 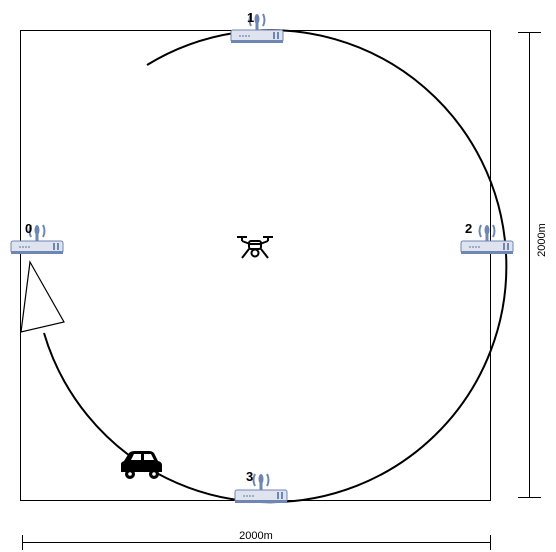 What do you see at coordinates (141, 465) in the screenshot?
I see `car-icon` at bounding box center [141, 465].